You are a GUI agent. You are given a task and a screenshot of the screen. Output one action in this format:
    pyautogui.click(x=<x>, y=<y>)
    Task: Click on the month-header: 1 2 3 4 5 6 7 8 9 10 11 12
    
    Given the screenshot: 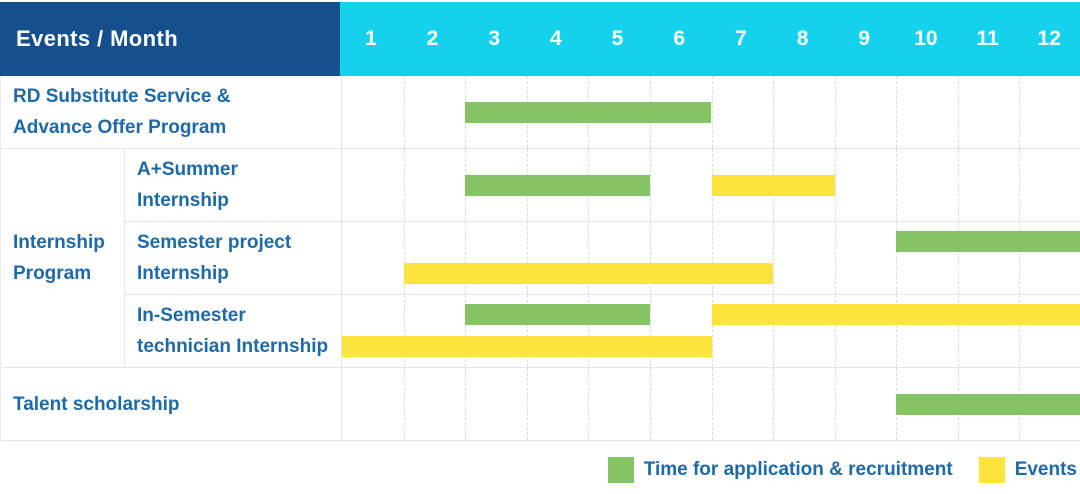 What is the action you would take?
    pyautogui.click(x=710, y=39)
    